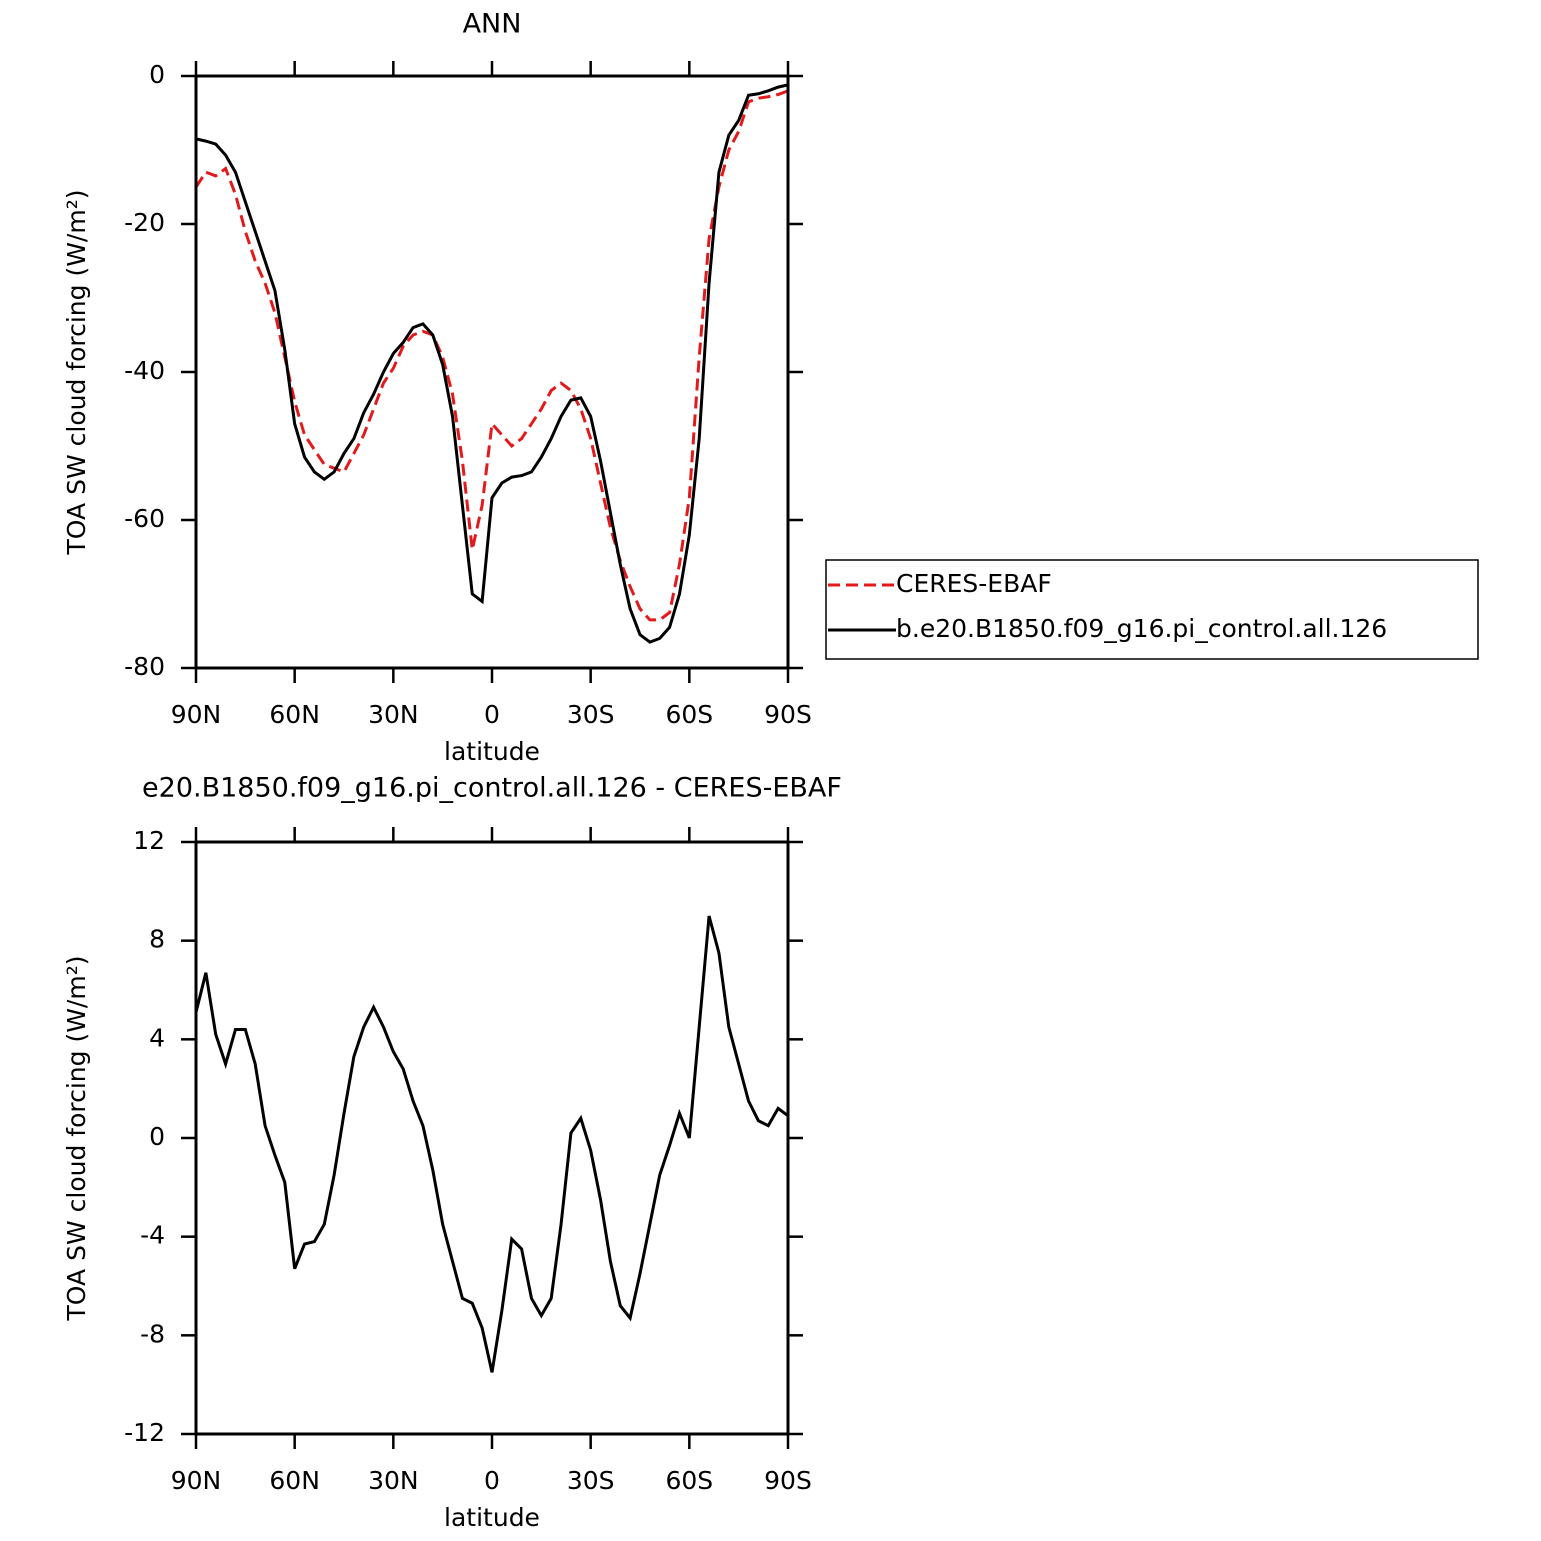 The width and height of the screenshot is (1541, 1541). I want to click on y-tick-label: -80, so click(144, 666).